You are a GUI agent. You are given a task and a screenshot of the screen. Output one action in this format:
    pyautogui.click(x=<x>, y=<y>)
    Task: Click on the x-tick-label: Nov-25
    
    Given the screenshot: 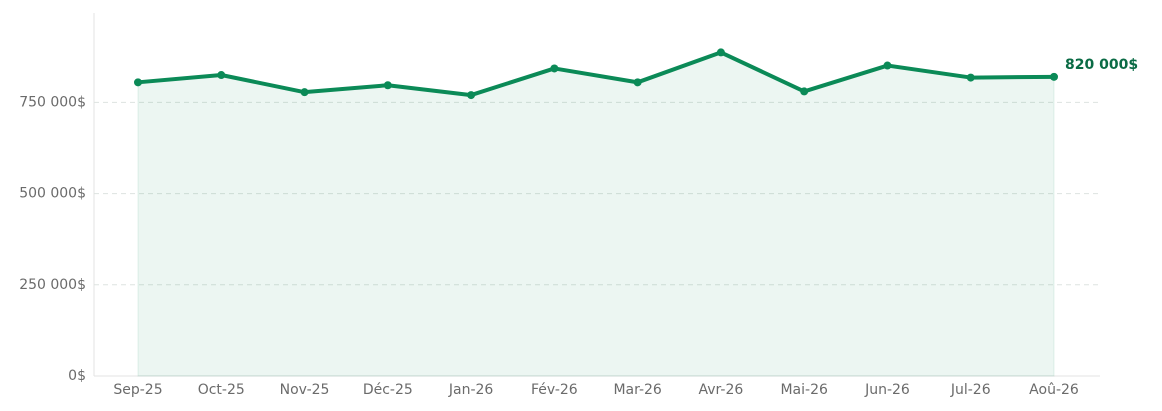 What is the action you would take?
    pyautogui.click(x=305, y=390)
    